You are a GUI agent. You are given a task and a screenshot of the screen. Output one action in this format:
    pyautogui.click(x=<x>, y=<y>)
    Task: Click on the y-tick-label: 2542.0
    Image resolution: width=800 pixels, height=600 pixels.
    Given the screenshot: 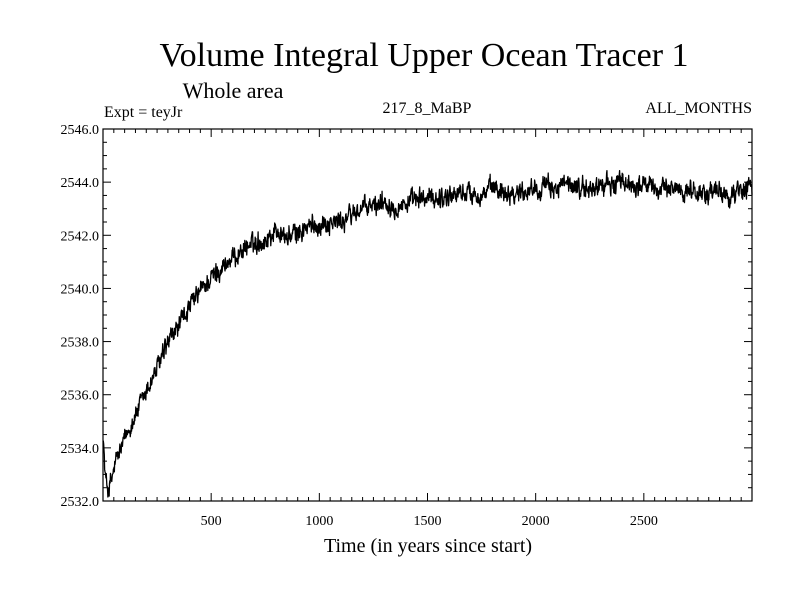 What is the action you would take?
    pyautogui.click(x=80, y=236)
    